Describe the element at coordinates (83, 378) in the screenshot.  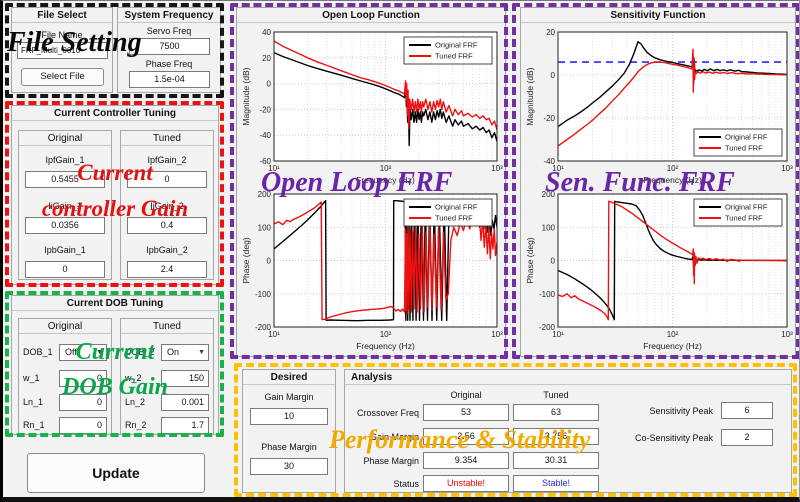
I see `w1-field: 0` at that location.